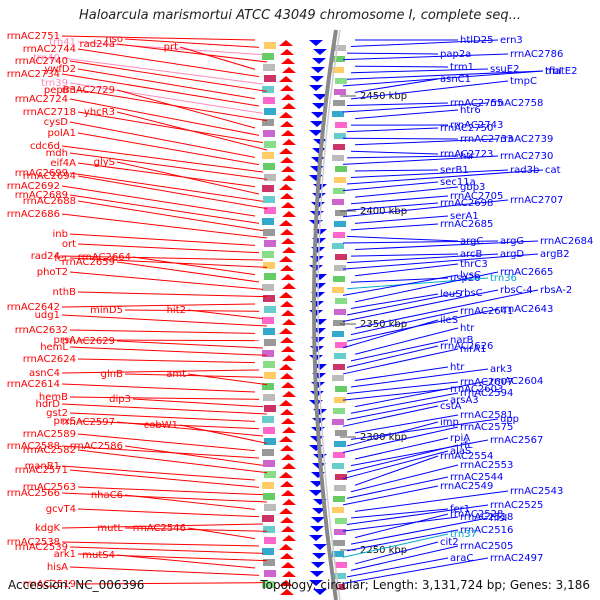 This screenshot has width=600, height=600. Describe the element at coordinates (460, 451) in the screenshot. I see `right-gene-label: alaS` at that location.